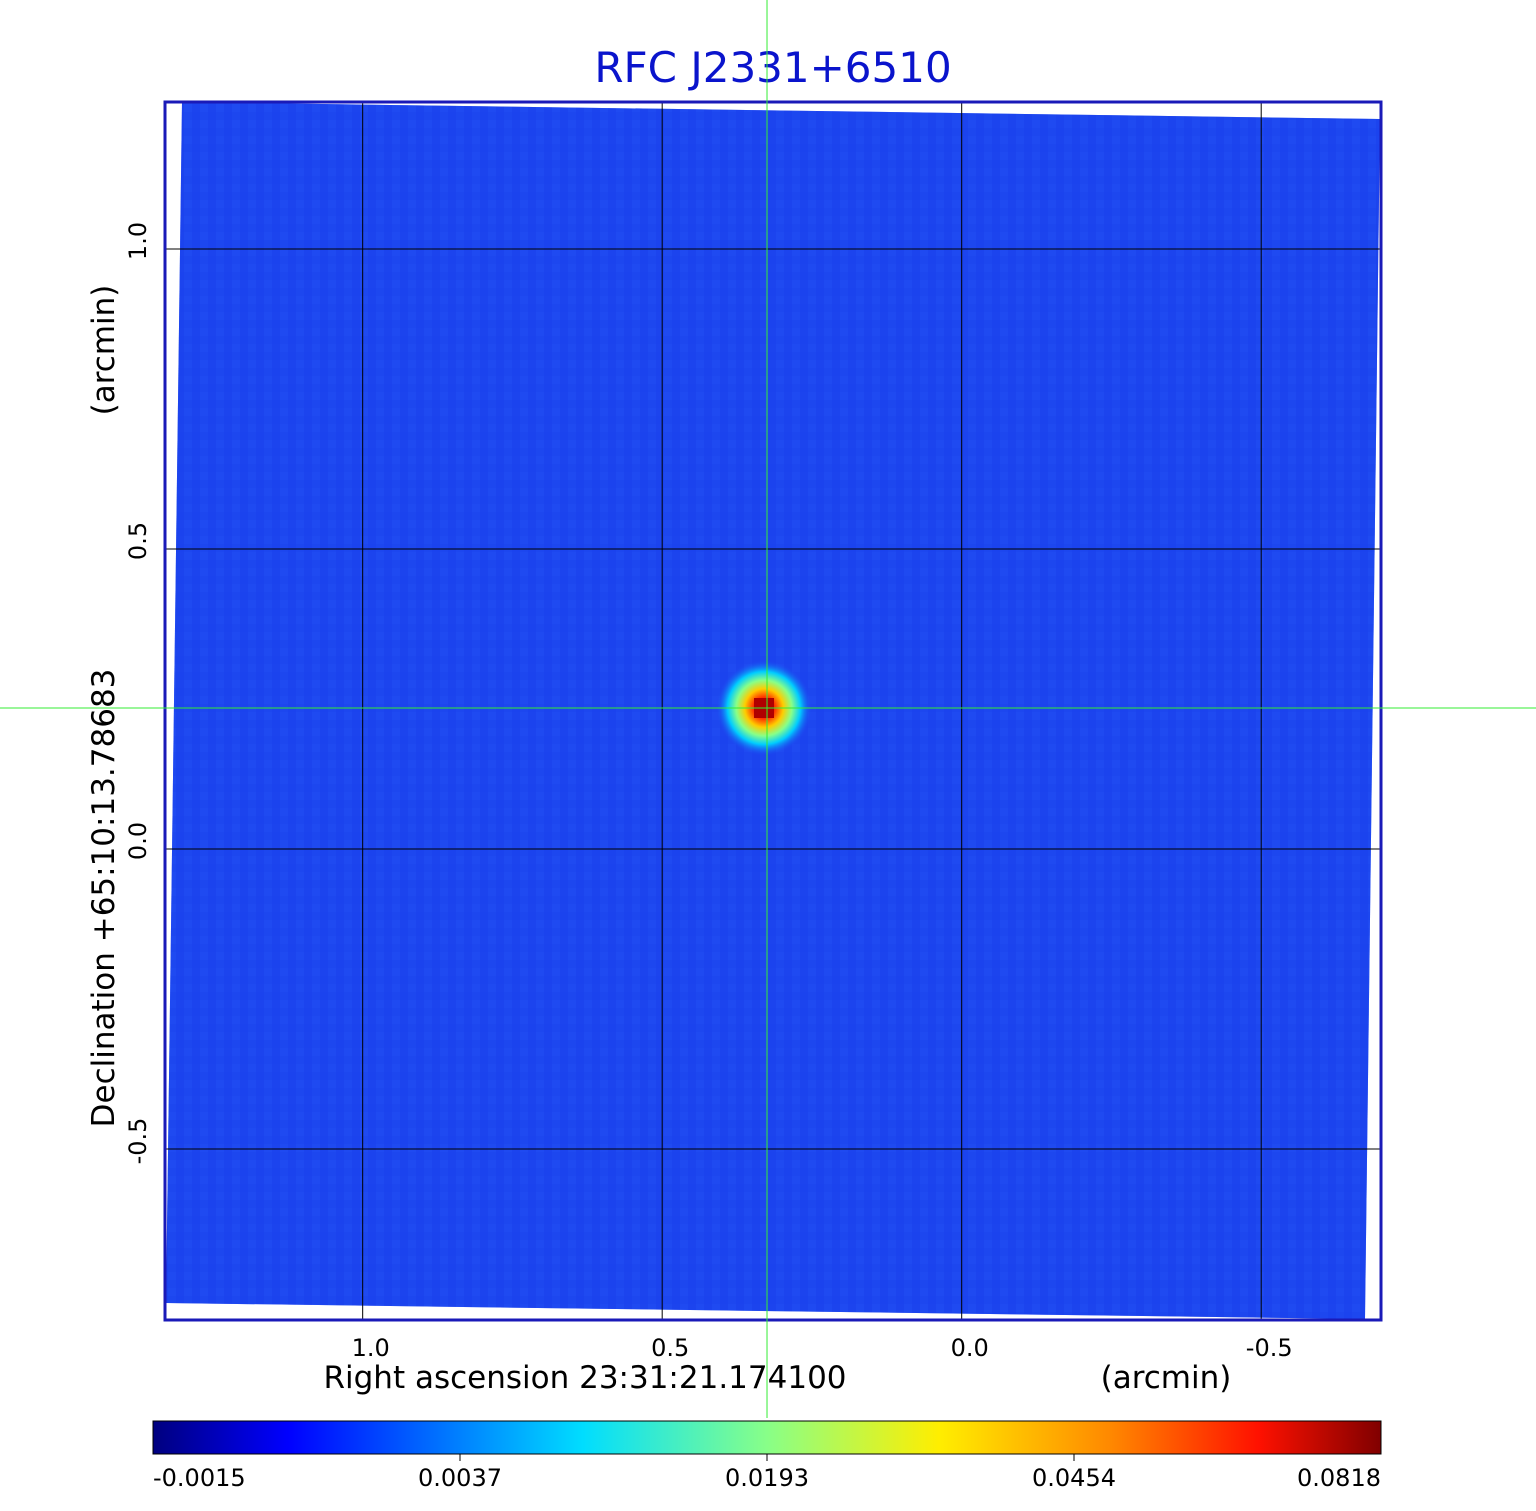 This screenshot has width=1536, height=1511. I want to click on colorbar, so click(767, 1437).